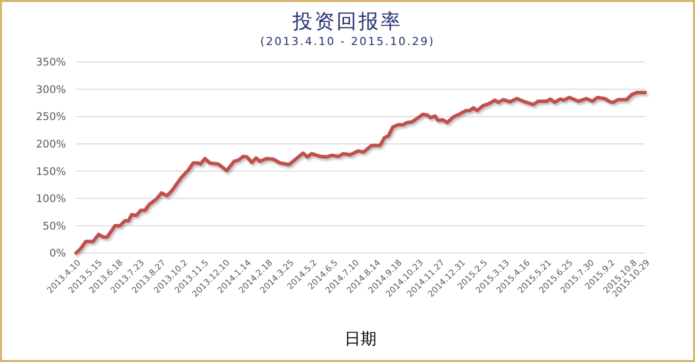 This screenshot has width=695, height=362. What do you see at coordinates (51, 199) in the screenshot?
I see `y-tick-label: 100%` at bounding box center [51, 199].